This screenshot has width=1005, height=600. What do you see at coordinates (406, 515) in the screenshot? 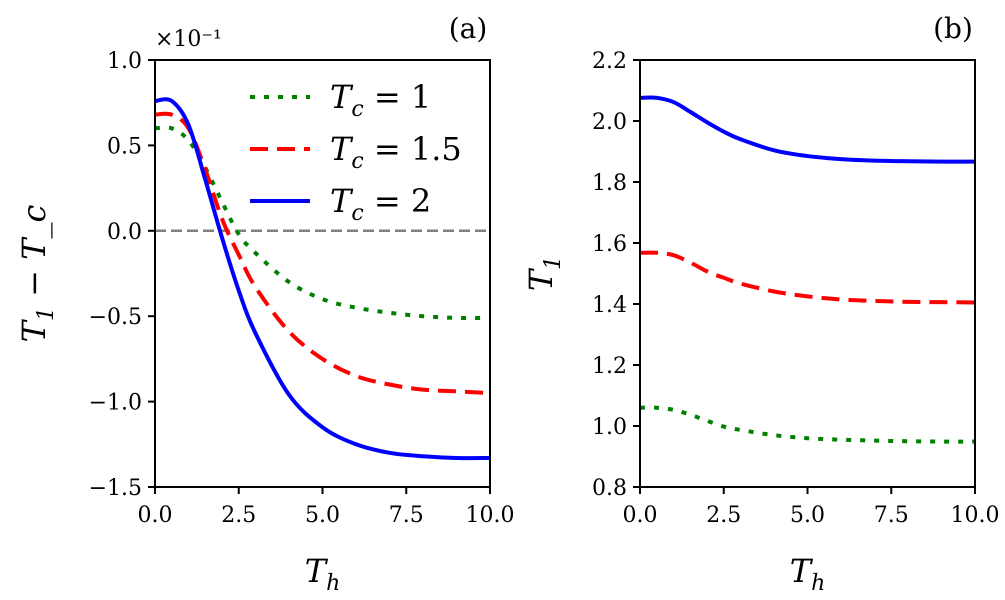
I see `panel-a-xtick-label: 7.5` at bounding box center [406, 515].